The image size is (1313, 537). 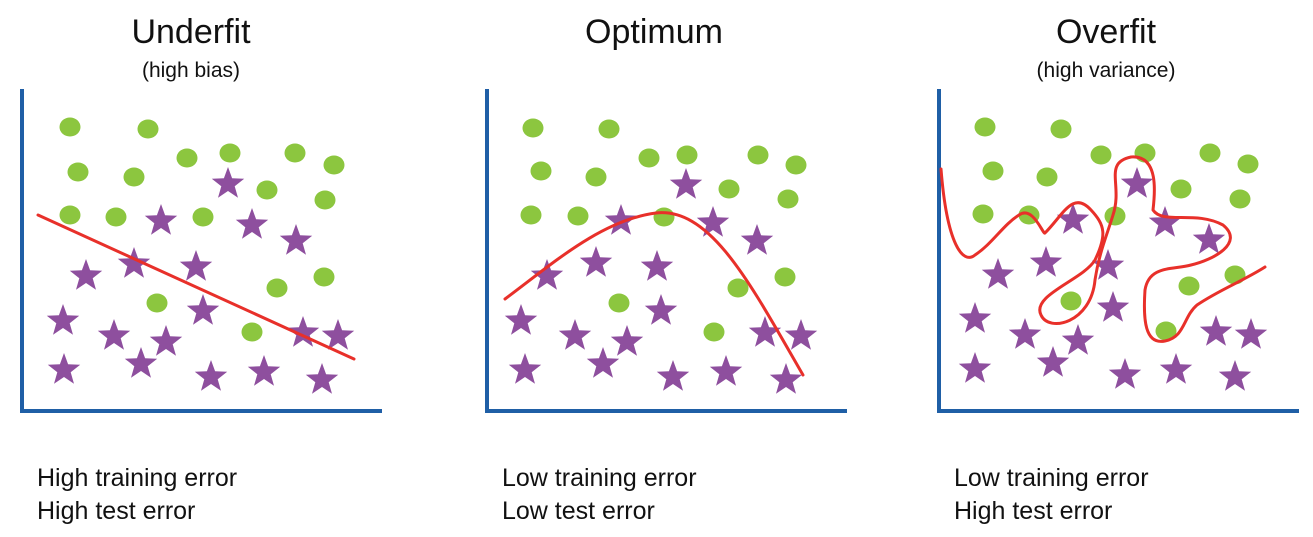 What do you see at coordinates (1033, 511) in the screenshot?
I see `caption-test-error: High test error` at bounding box center [1033, 511].